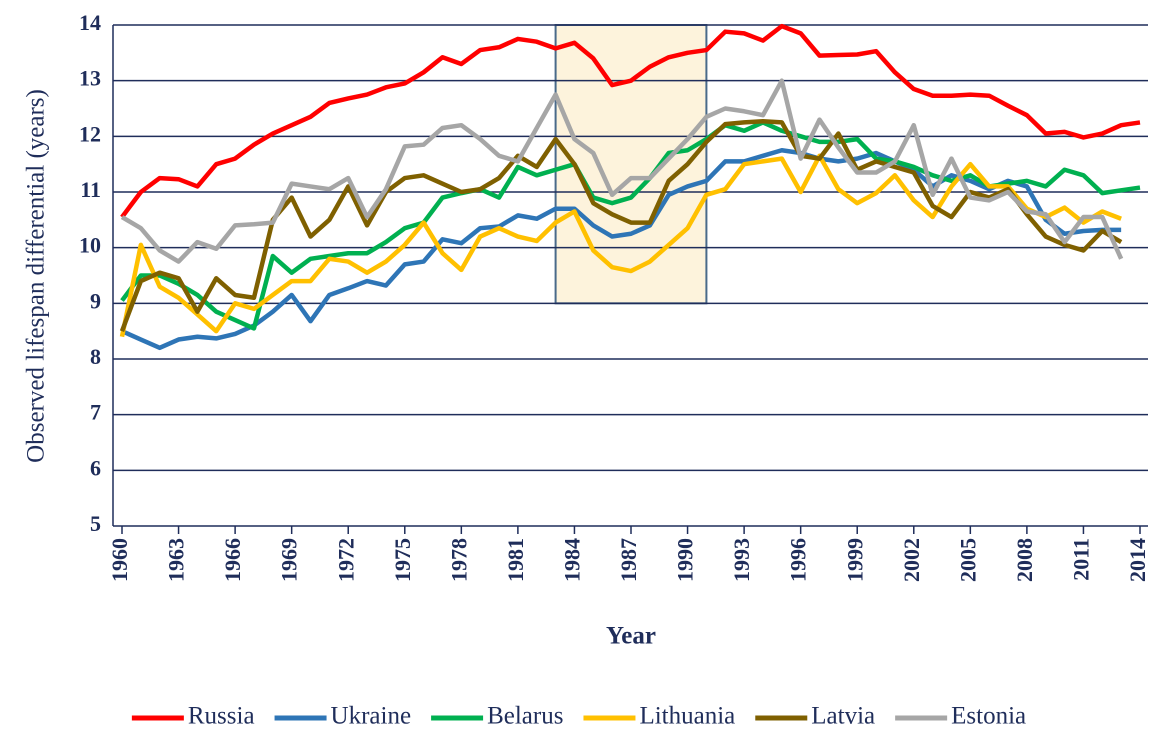 The width and height of the screenshot is (1158, 731). Describe the element at coordinates (90, 22) in the screenshot. I see `y-tick-label: 14` at that location.